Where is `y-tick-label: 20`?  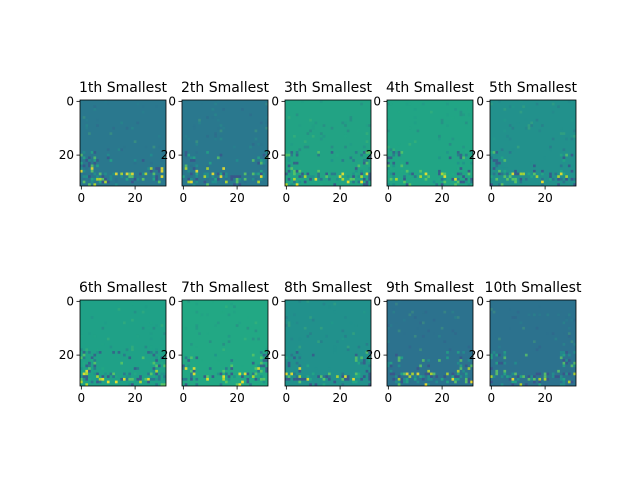 y-tick-label: 20 is located at coordinates (271, 155).